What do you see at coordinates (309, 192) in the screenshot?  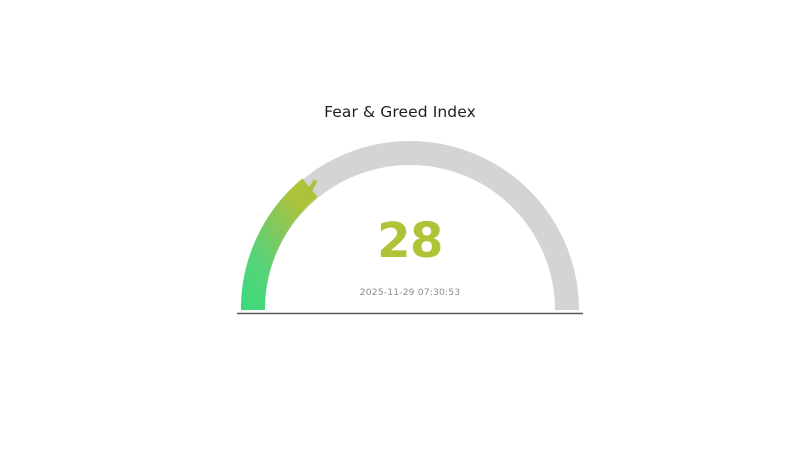 I see `gauge-needle-tick-icon` at bounding box center [309, 192].